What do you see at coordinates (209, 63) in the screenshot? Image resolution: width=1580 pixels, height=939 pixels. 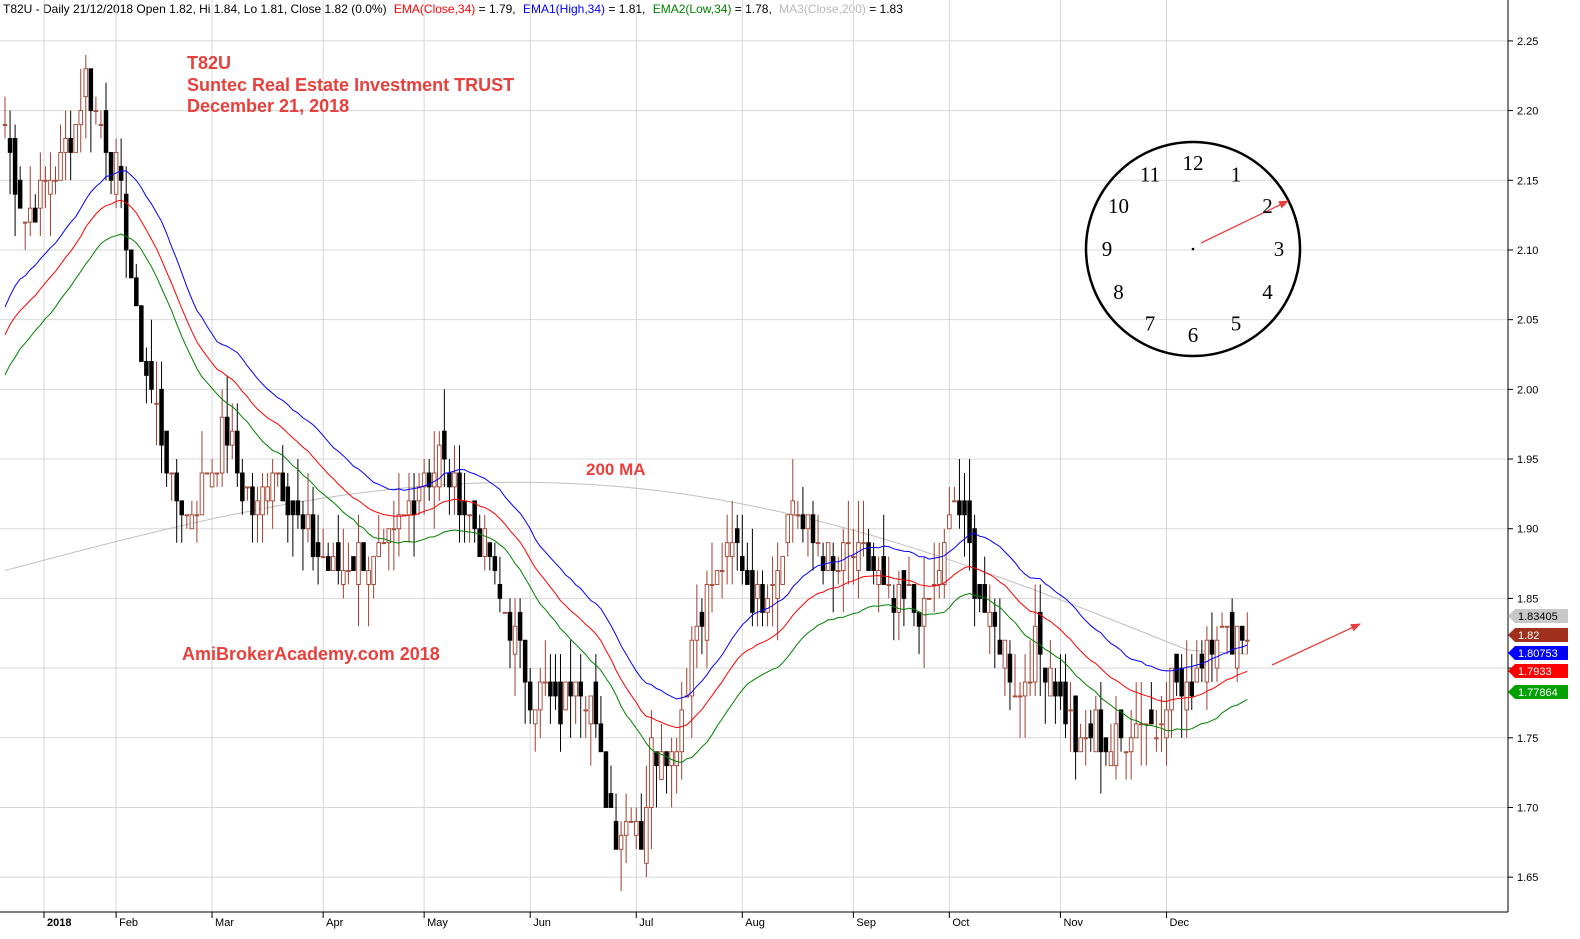 I see `symbol-annotation: T82U` at bounding box center [209, 63].